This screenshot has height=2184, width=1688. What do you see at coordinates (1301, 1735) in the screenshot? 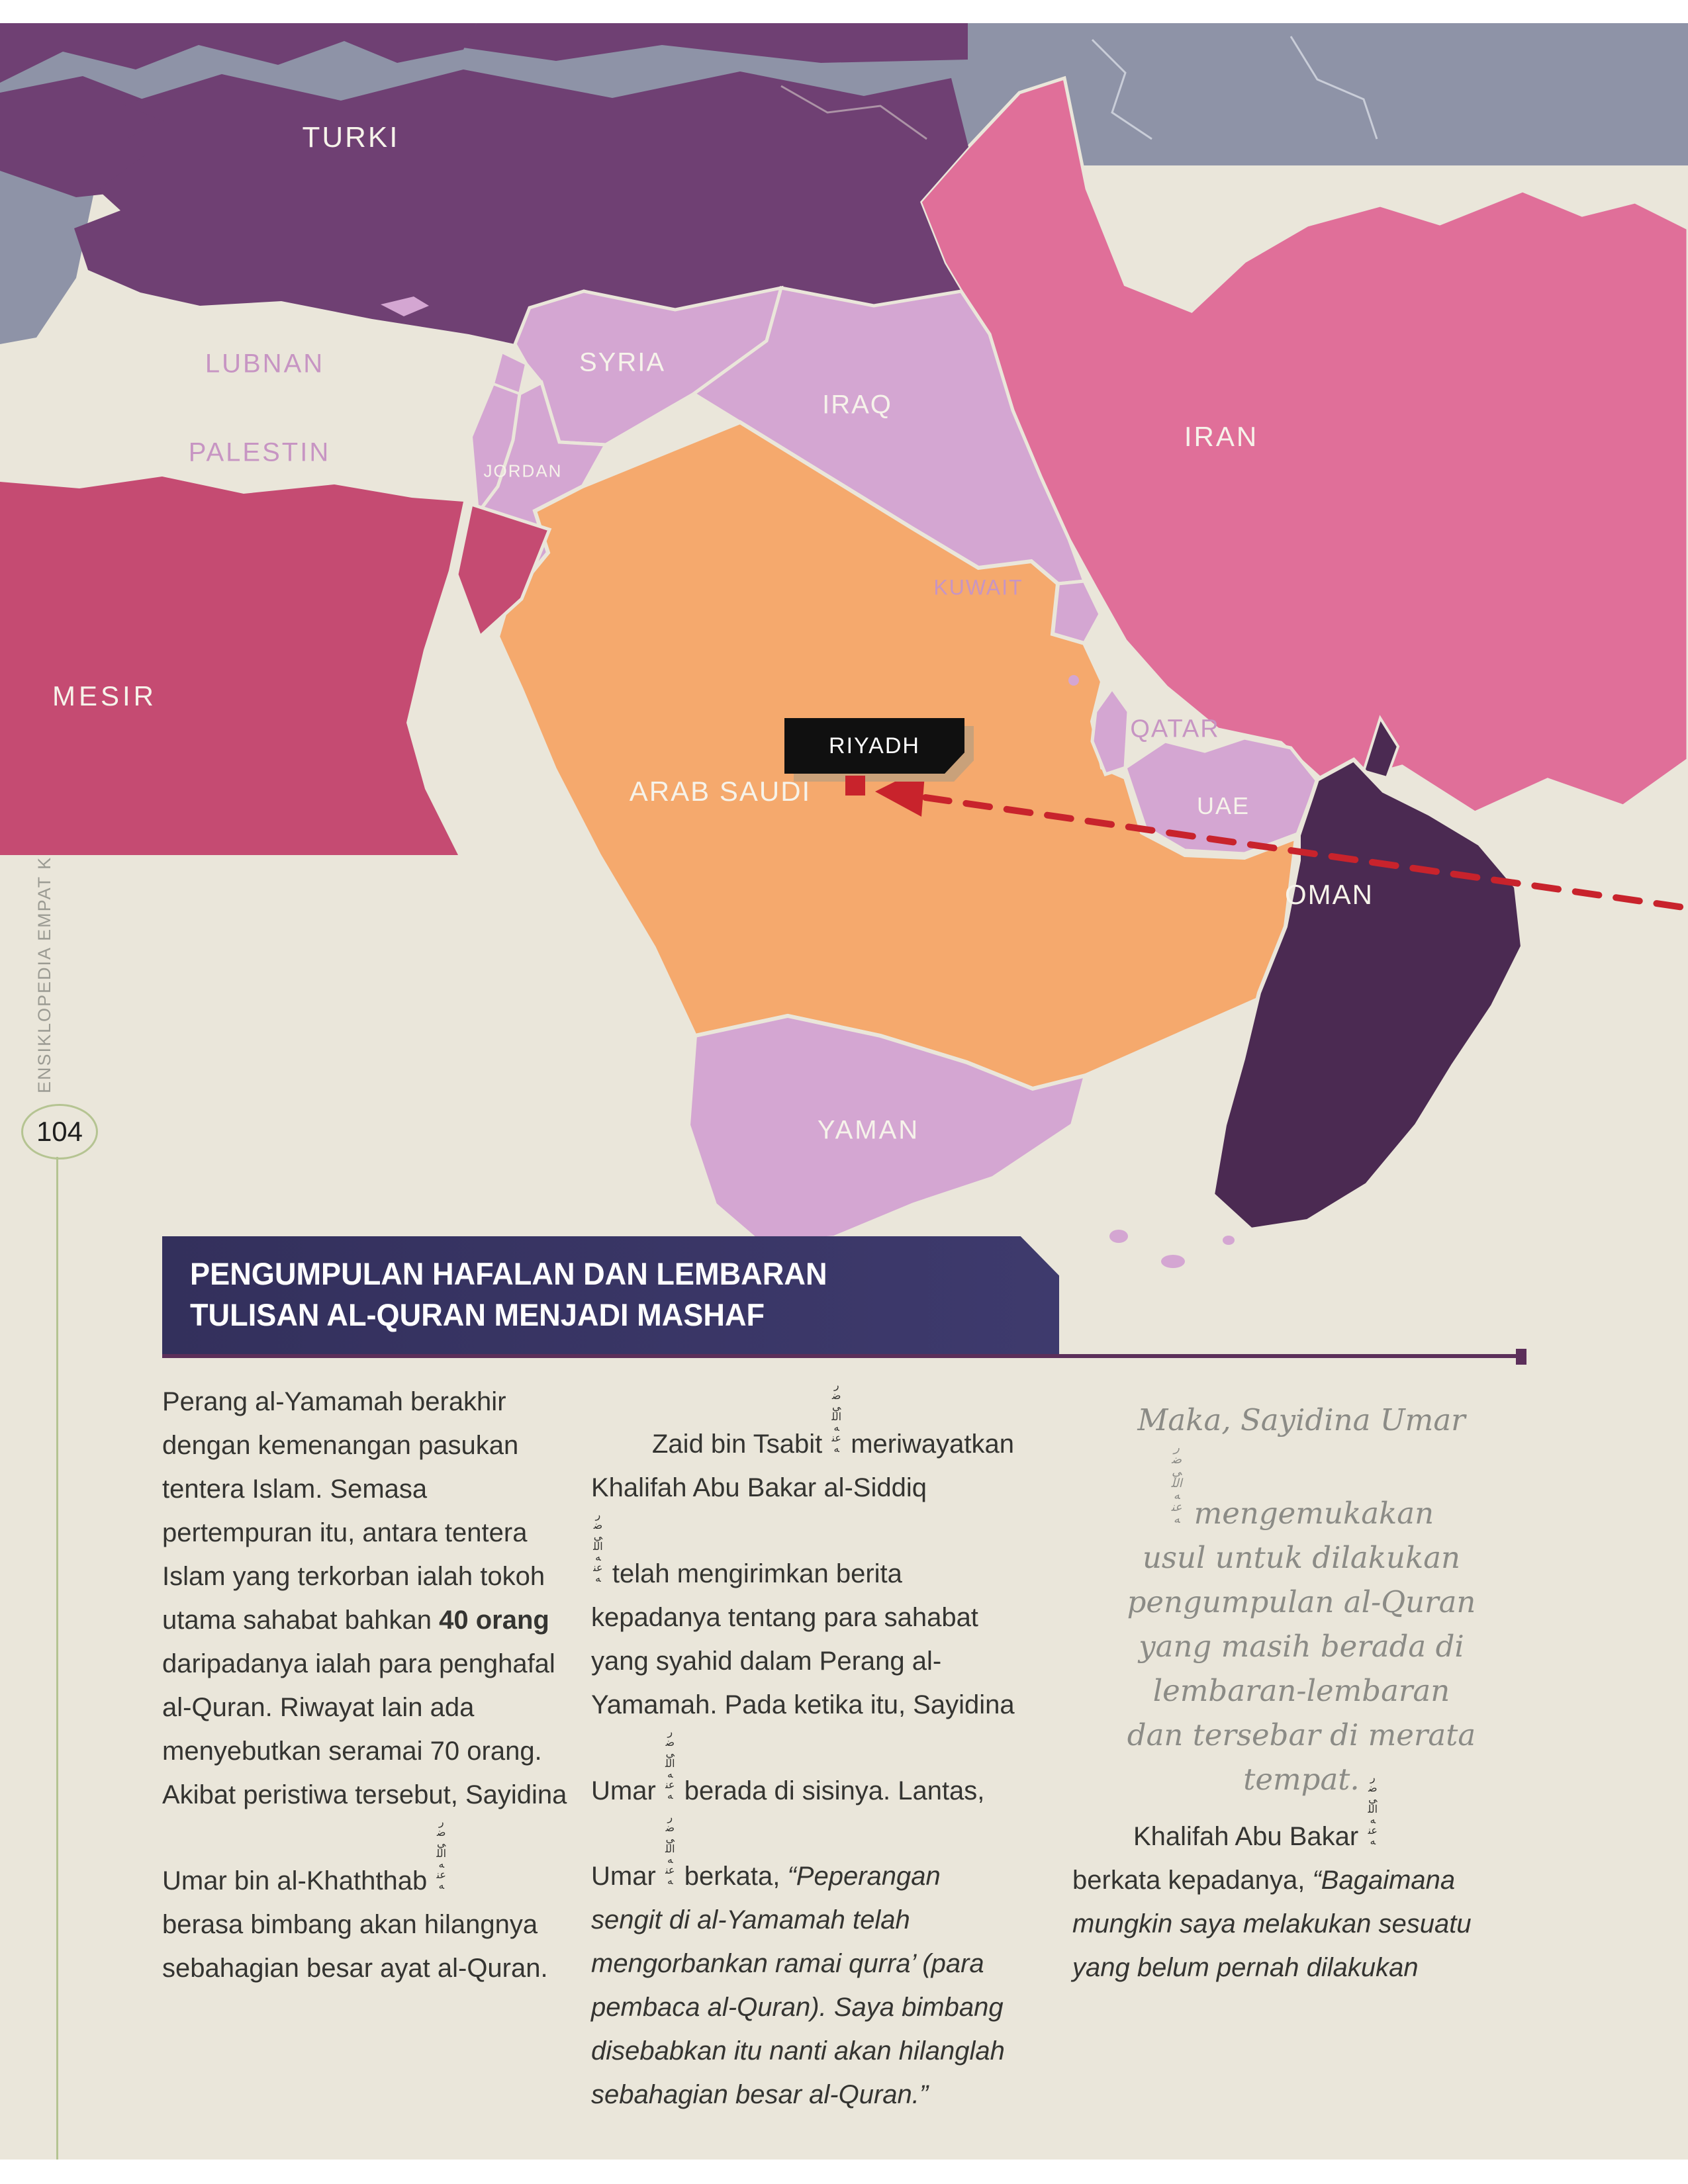
I see `text-line: dan tersebar di merata` at bounding box center [1301, 1735].